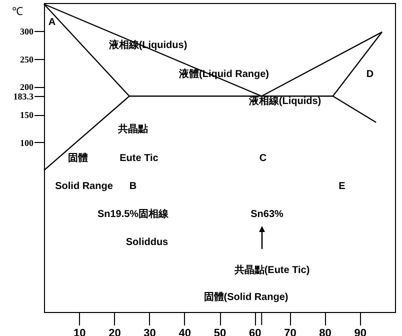  What do you see at coordinates (132, 129) in the screenshot?
I see `annotation: 共晶點` at bounding box center [132, 129].